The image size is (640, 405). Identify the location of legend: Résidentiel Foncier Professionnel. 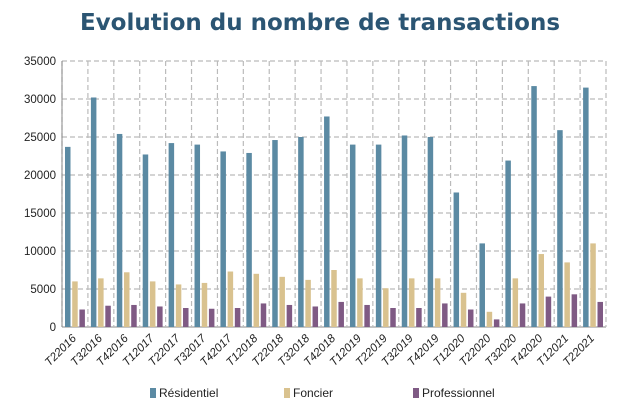
(322, 393).